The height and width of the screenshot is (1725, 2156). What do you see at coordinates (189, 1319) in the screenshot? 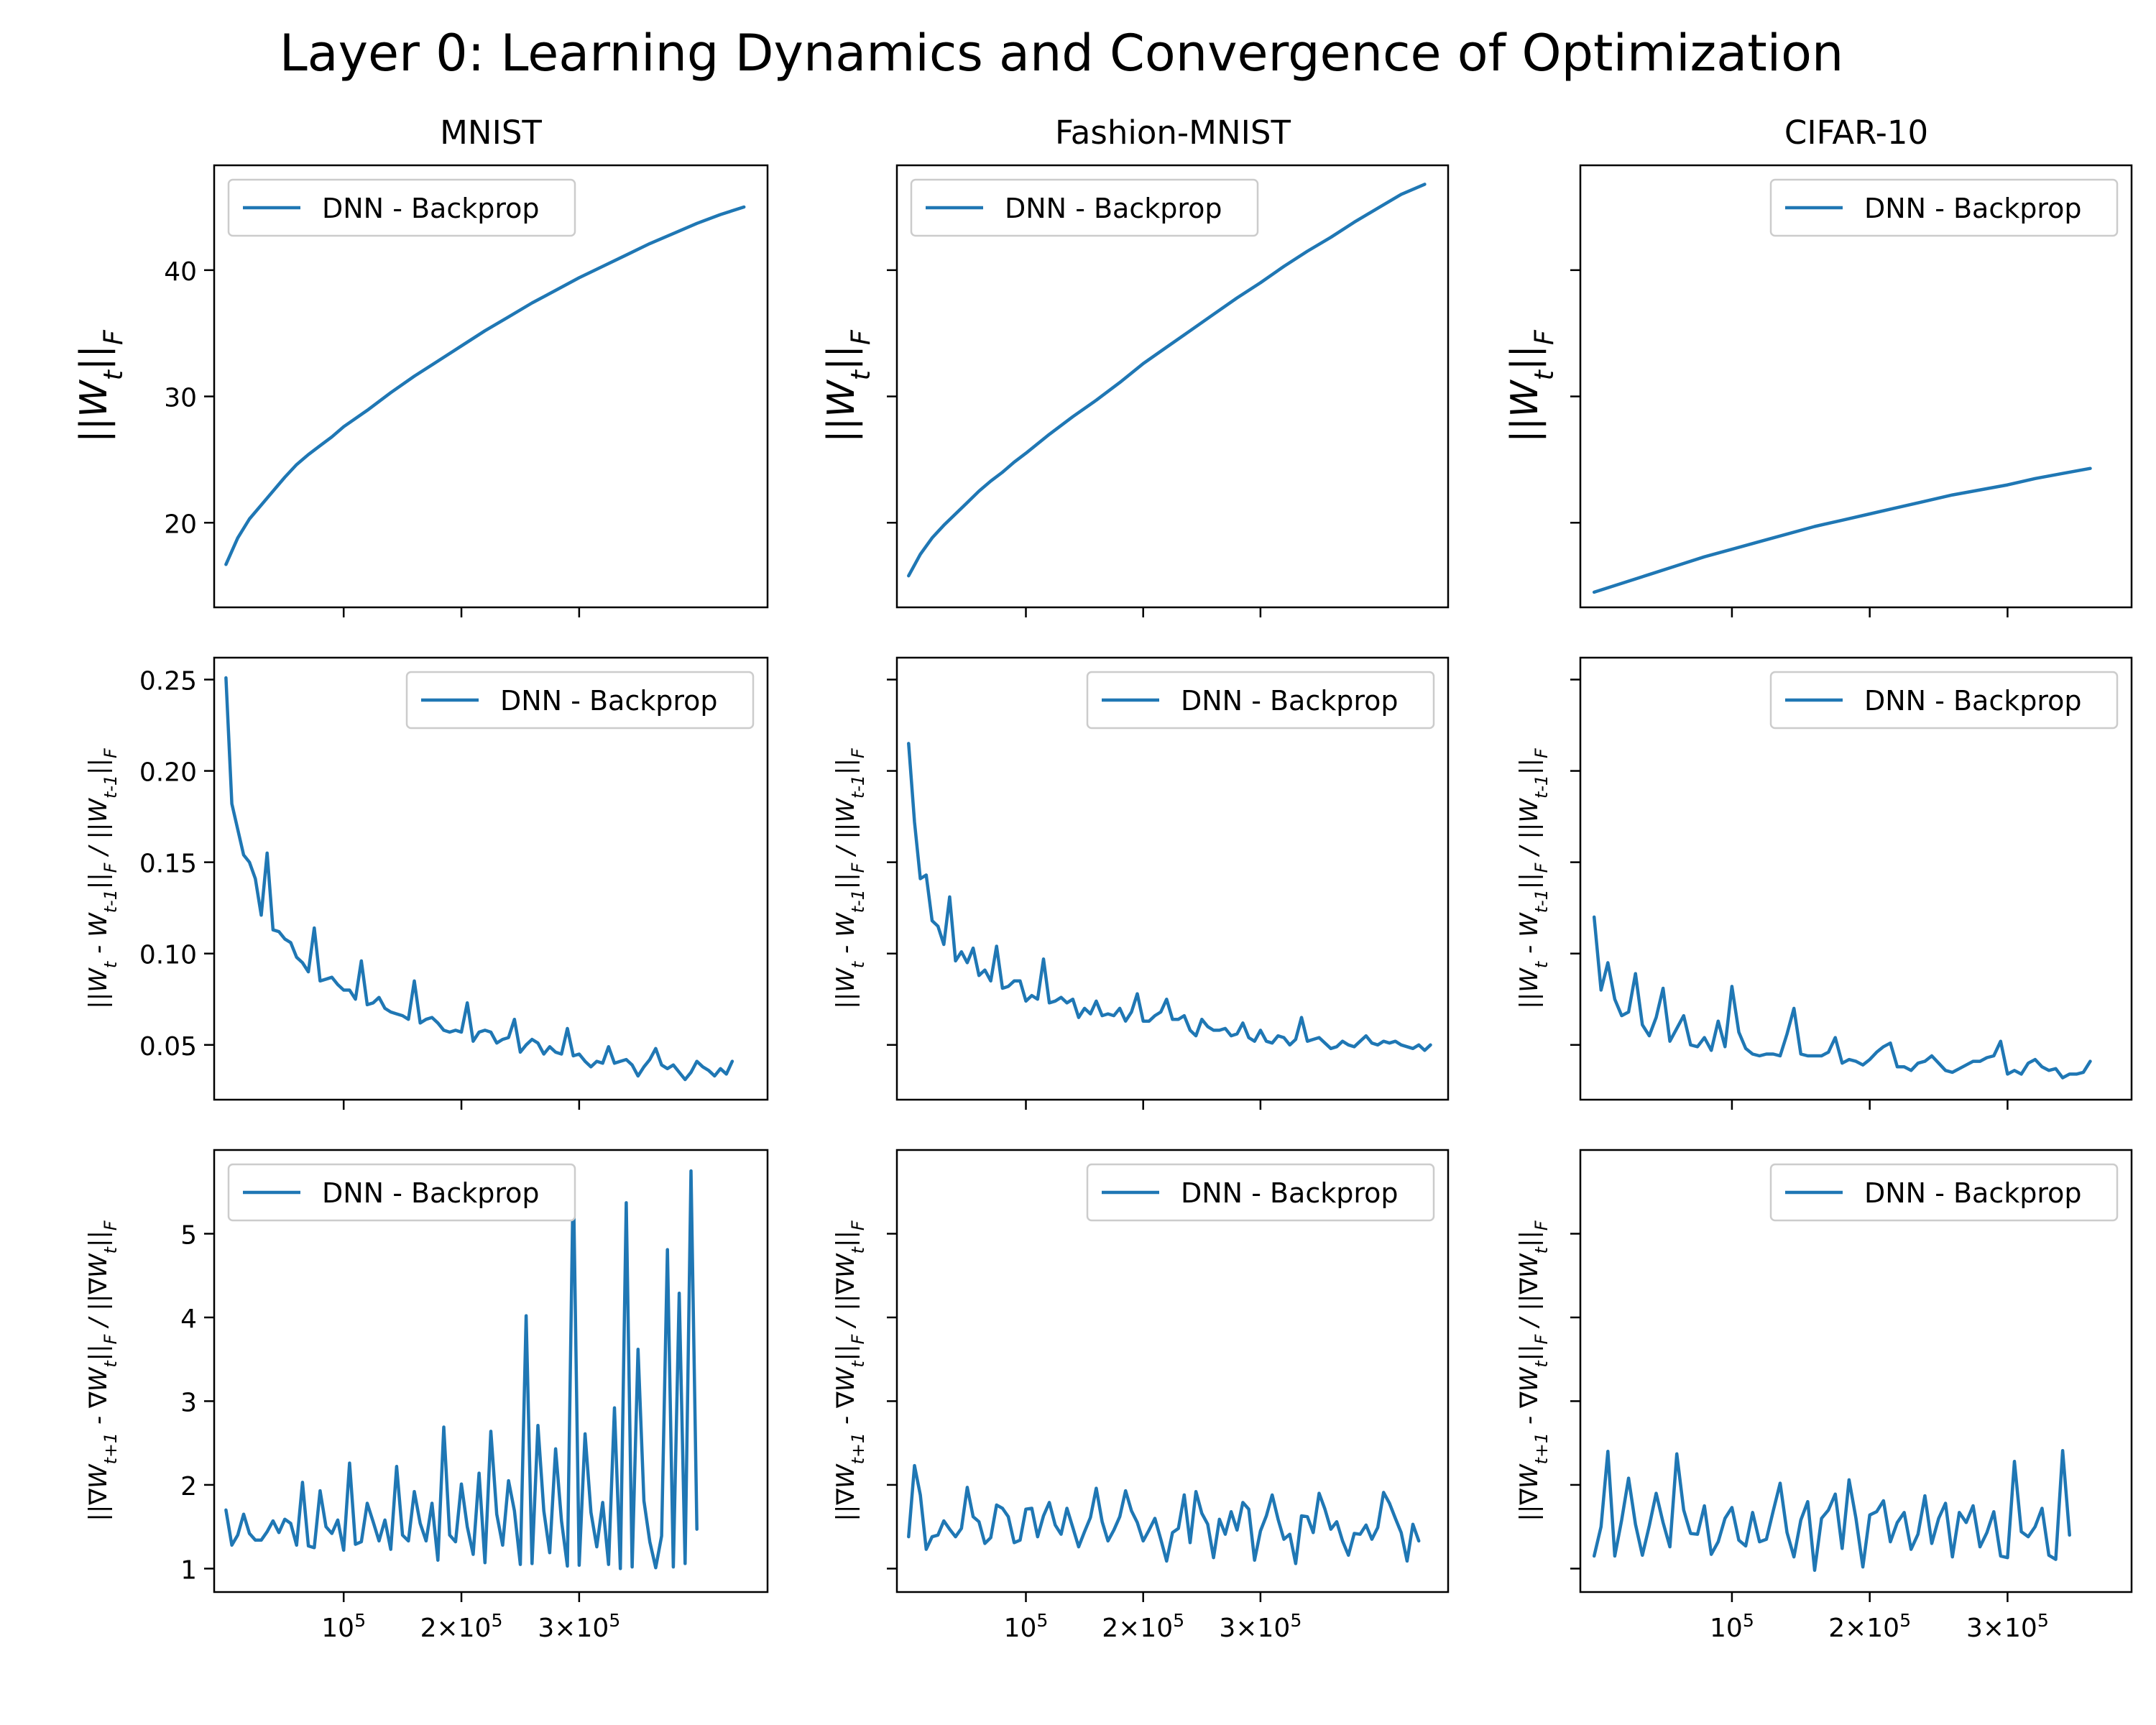
I see `y-tick-label: 4` at bounding box center [189, 1319].